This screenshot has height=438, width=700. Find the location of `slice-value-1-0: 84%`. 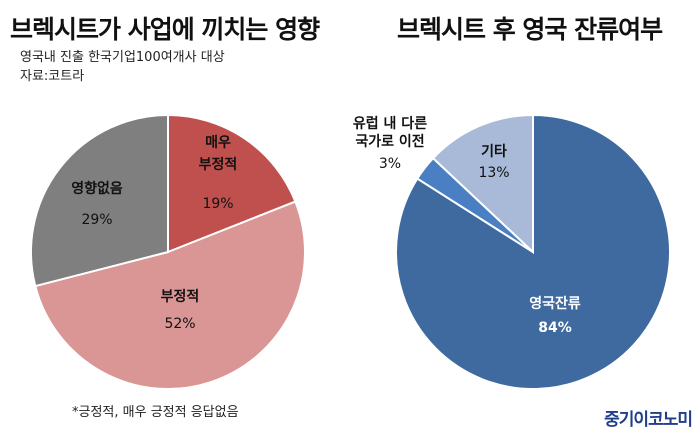

slice-value-1-0: 84% is located at coordinates (555, 328).